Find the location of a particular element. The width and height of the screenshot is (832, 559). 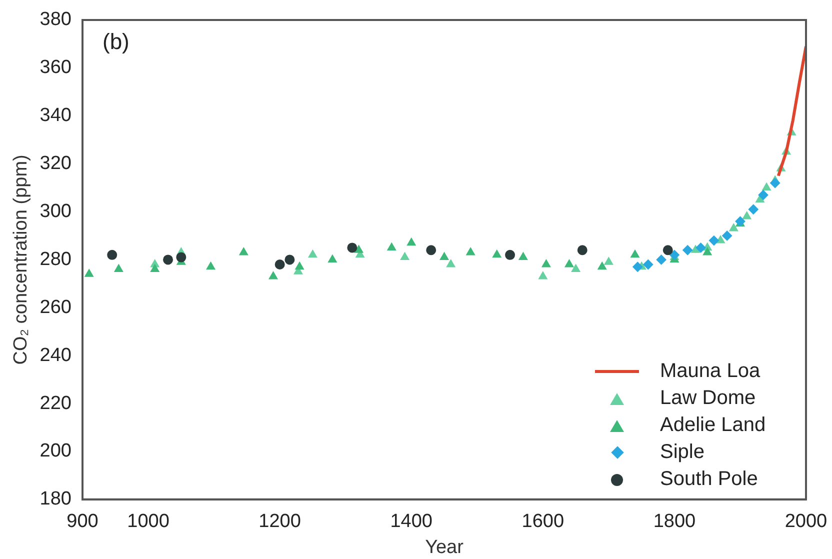

x-tick-label: 1200 is located at coordinates (279, 521).